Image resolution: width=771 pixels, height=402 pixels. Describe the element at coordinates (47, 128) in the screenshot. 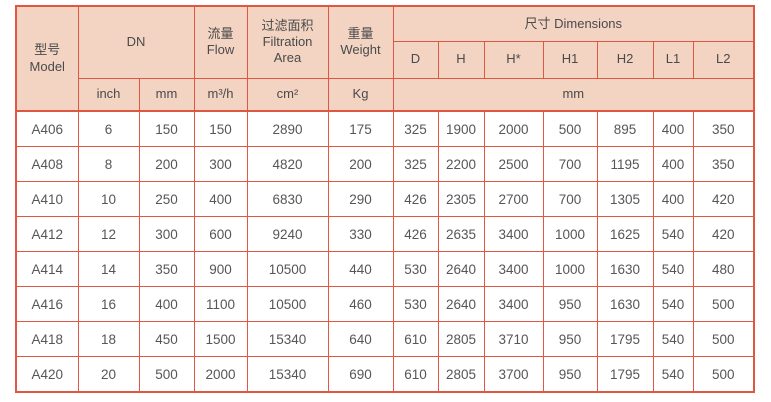

I see `cell-model: A406` at that location.